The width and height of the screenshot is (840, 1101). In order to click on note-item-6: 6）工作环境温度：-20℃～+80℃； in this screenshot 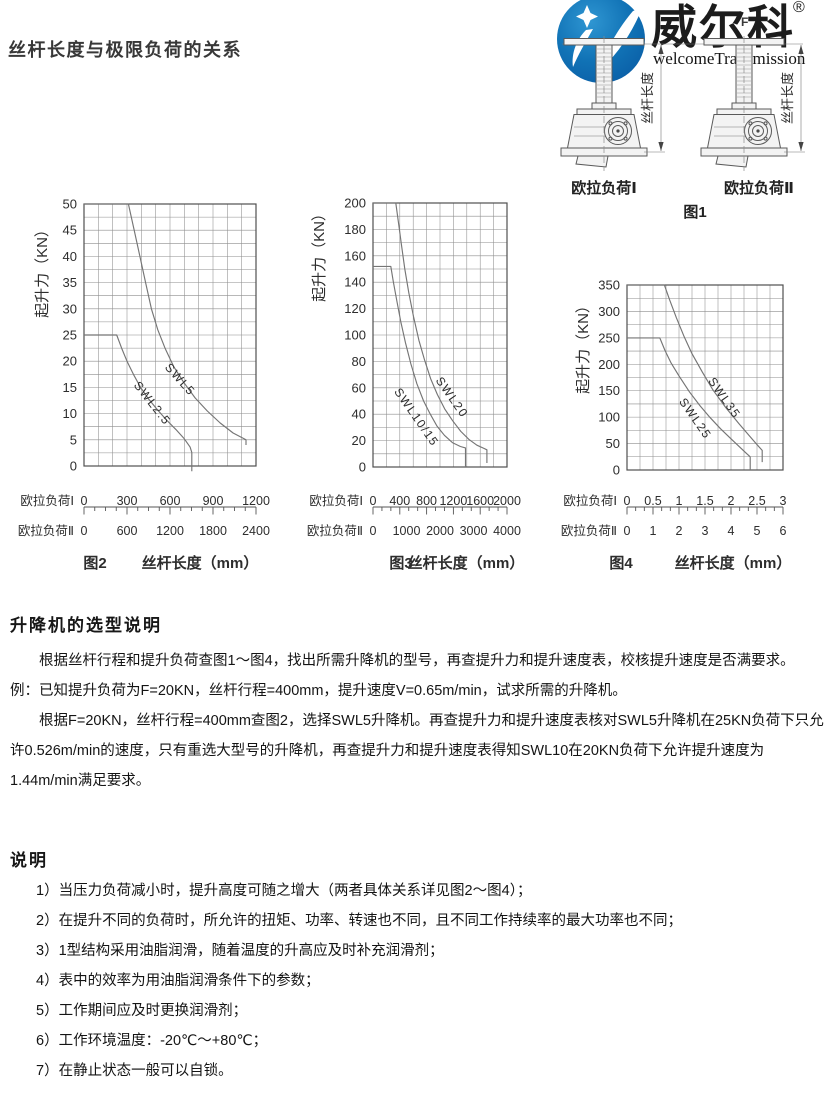, I will do `click(152, 1041)`.